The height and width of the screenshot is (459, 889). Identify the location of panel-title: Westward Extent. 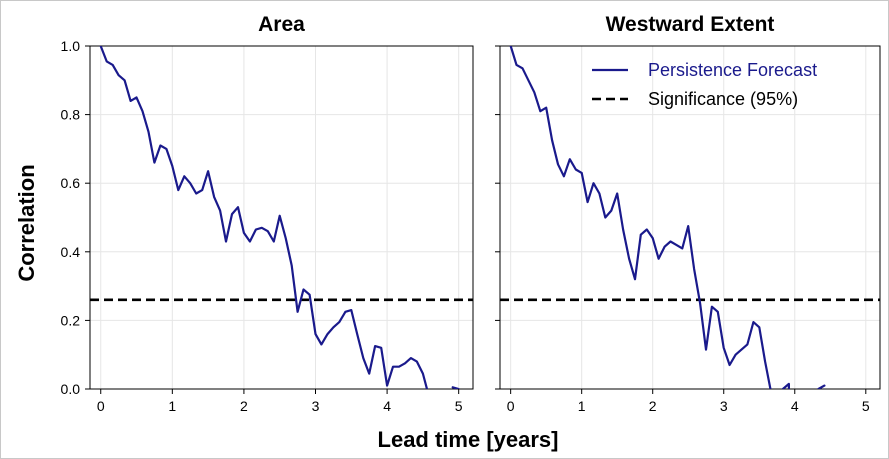
(690, 24).